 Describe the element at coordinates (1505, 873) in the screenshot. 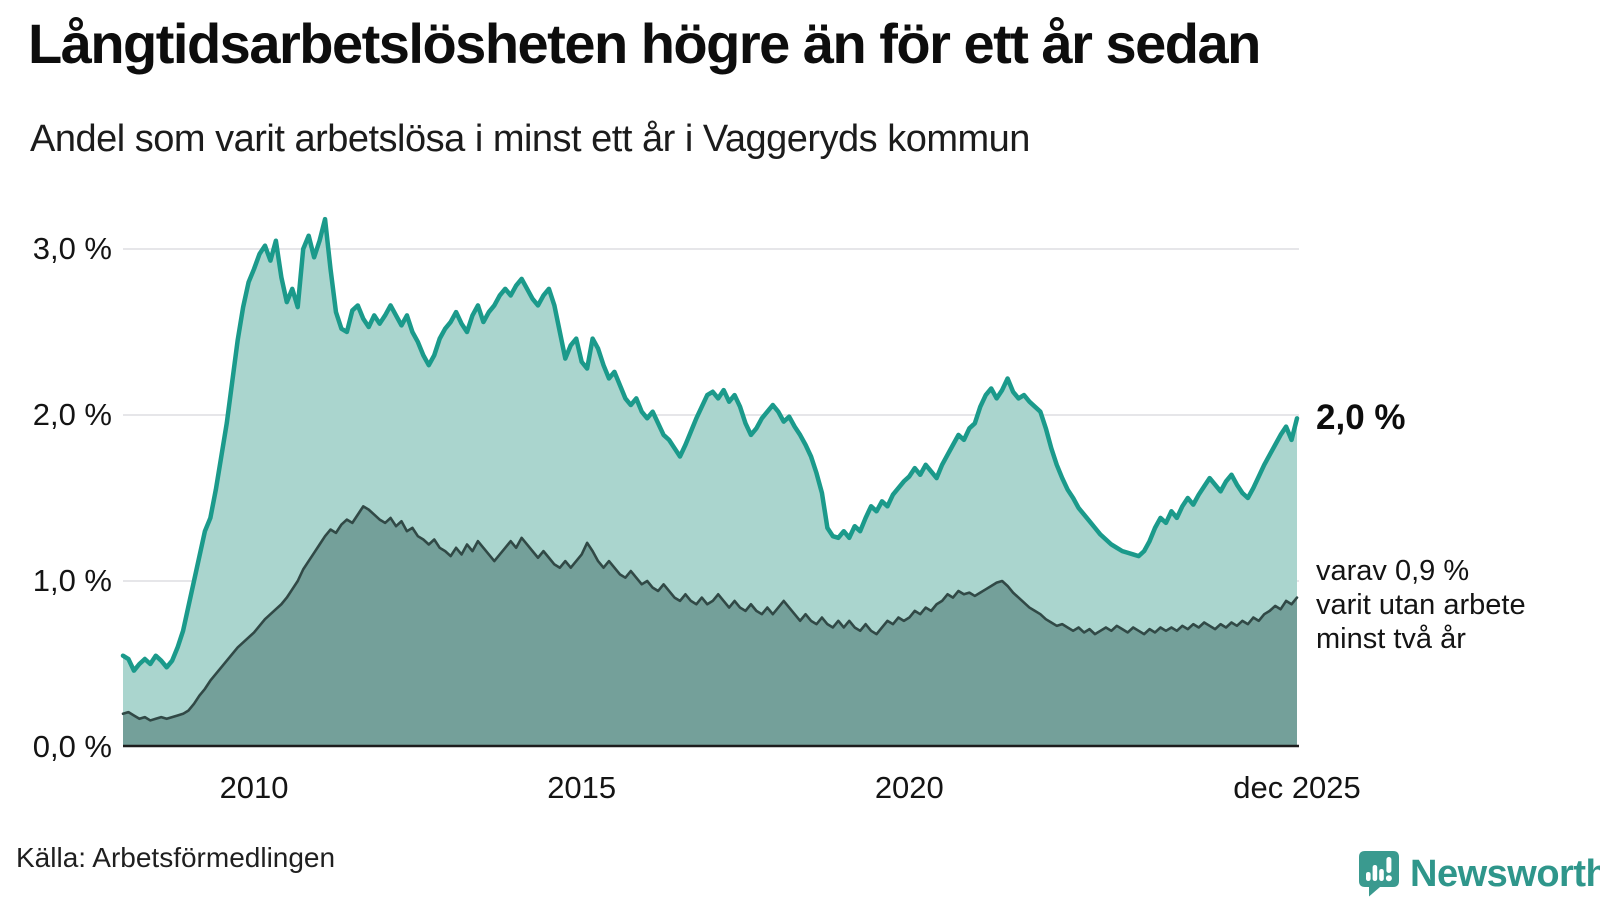

I see `newsworthy-wordmark: Newsworthy` at that location.